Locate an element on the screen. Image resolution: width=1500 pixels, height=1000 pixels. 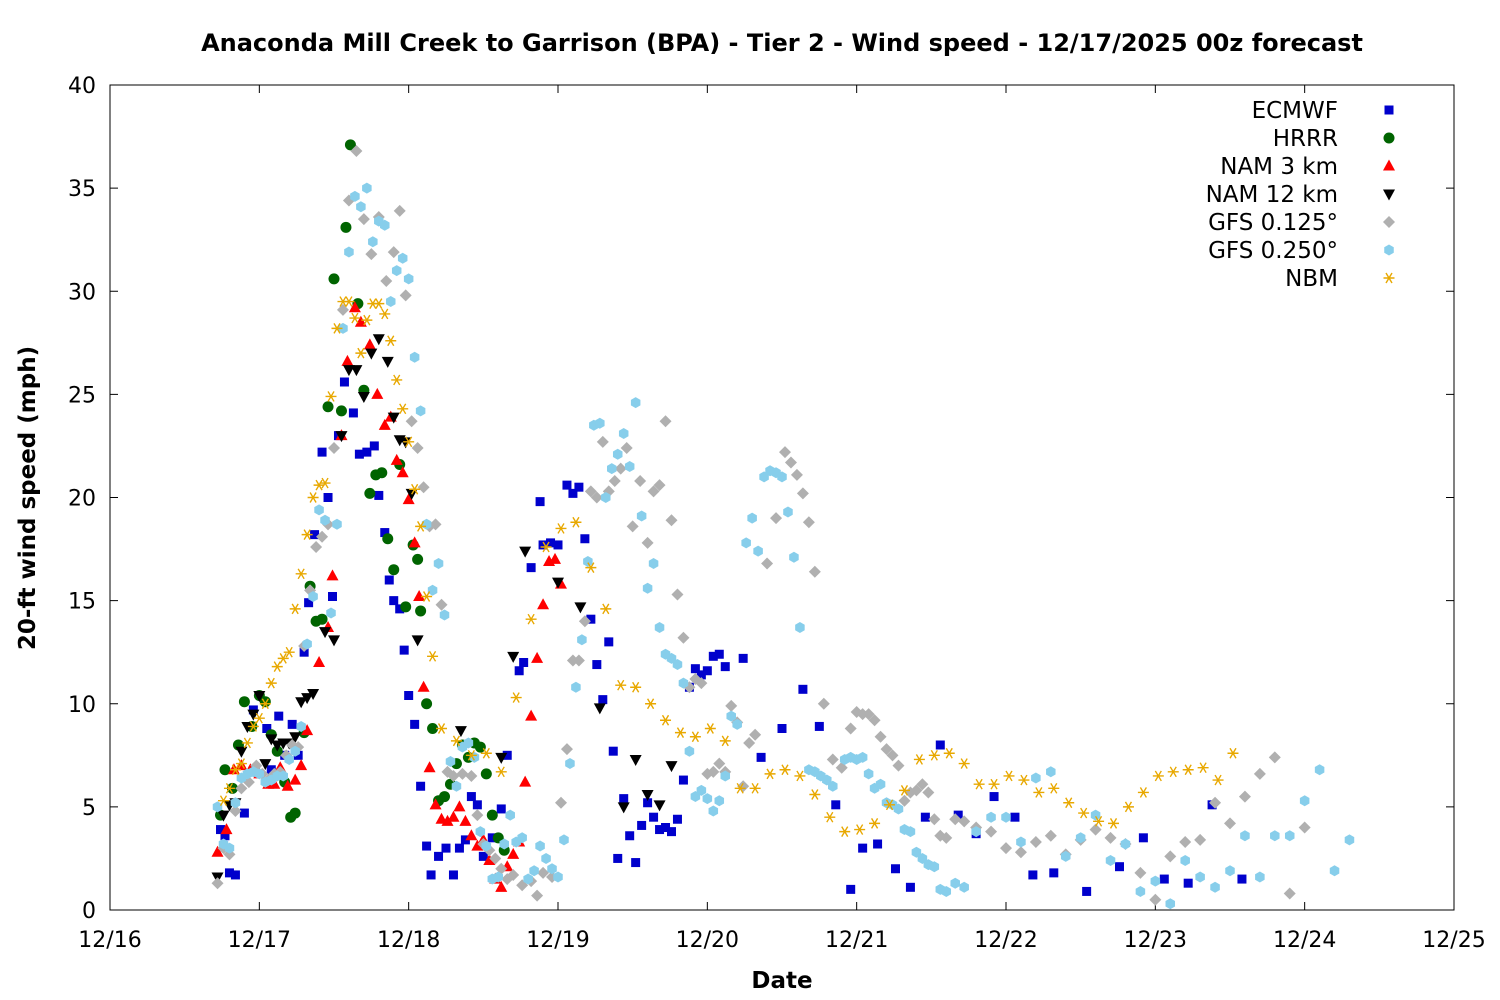
x-tick-label: 12/17 is located at coordinates (259, 940).